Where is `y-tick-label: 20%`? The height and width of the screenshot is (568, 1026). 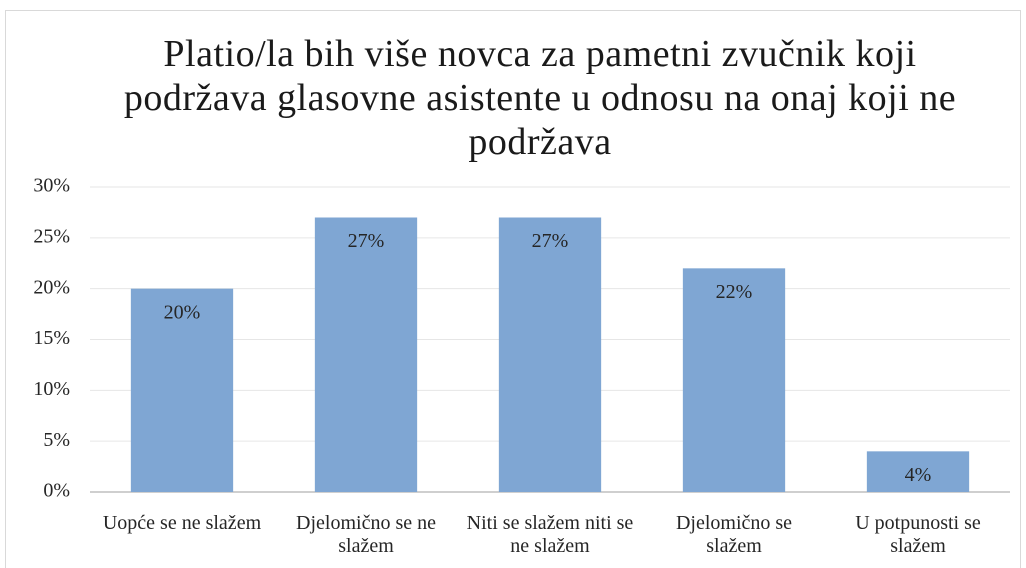
y-tick-label: 20% is located at coordinates (51, 287).